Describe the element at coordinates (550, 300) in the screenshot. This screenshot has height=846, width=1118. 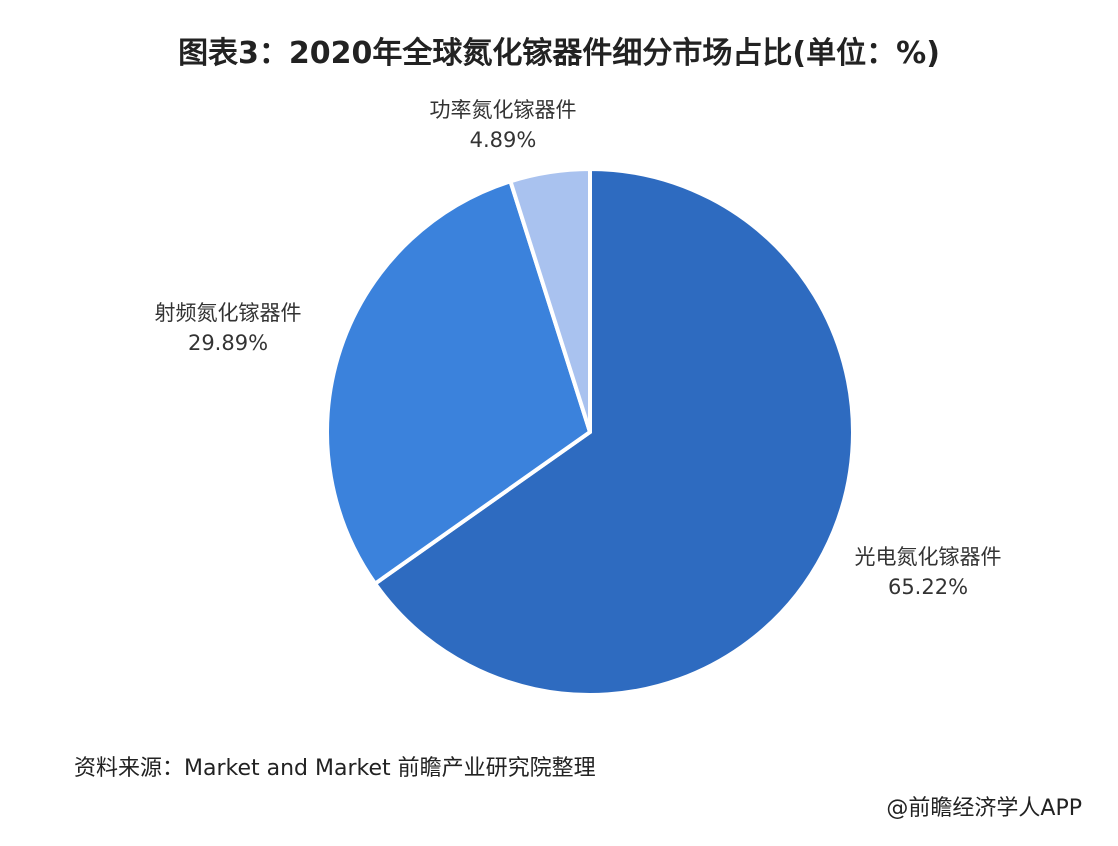
I see `slice-power` at that location.